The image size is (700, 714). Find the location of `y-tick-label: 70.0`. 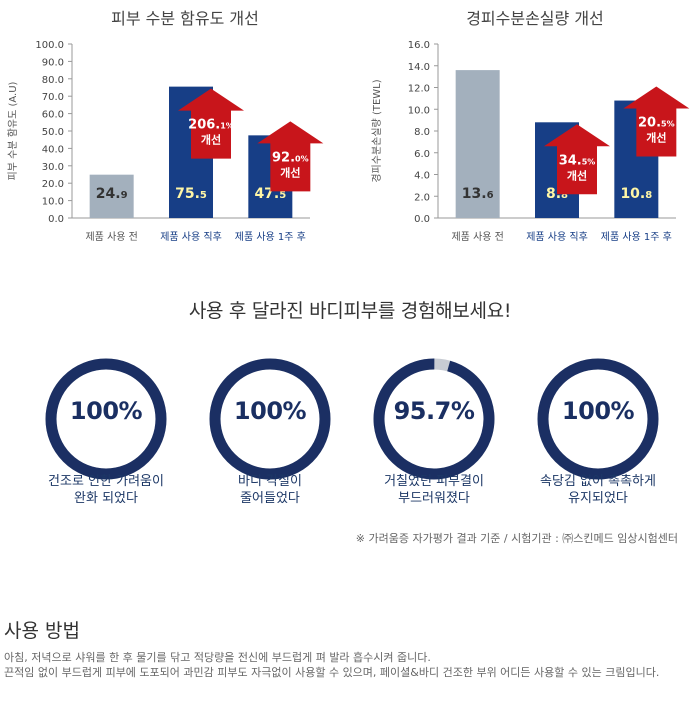

y-tick-label: 70.0 is located at coordinates (53, 97).